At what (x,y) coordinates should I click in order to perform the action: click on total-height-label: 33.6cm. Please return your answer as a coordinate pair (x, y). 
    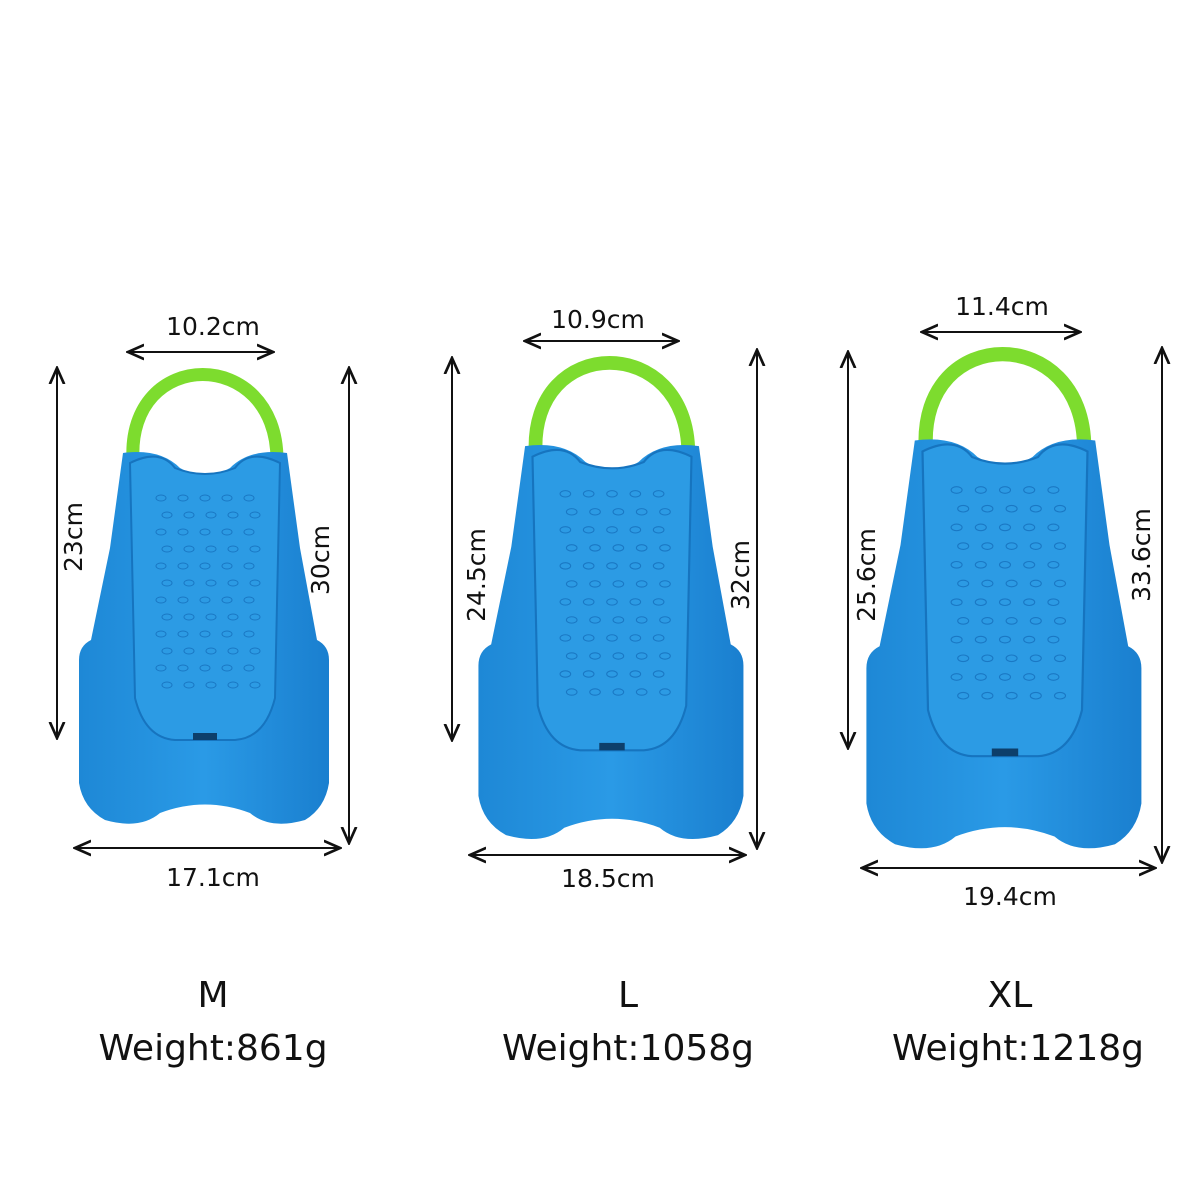
    Looking at the image, I should click on (1141, 555).